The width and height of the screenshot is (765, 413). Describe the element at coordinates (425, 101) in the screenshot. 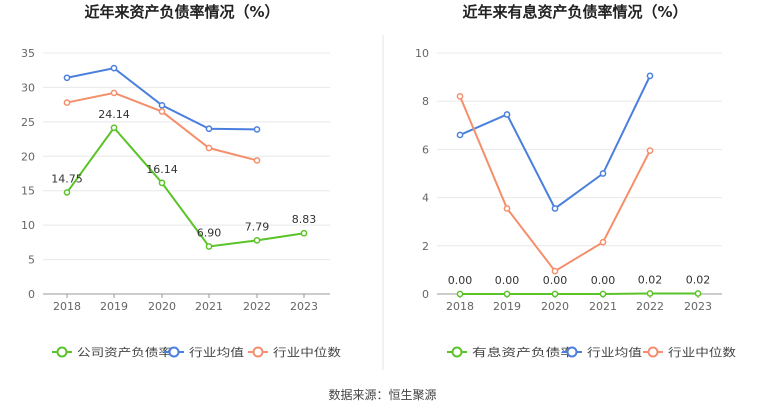

I see `y-tick-label: 8` at that location.